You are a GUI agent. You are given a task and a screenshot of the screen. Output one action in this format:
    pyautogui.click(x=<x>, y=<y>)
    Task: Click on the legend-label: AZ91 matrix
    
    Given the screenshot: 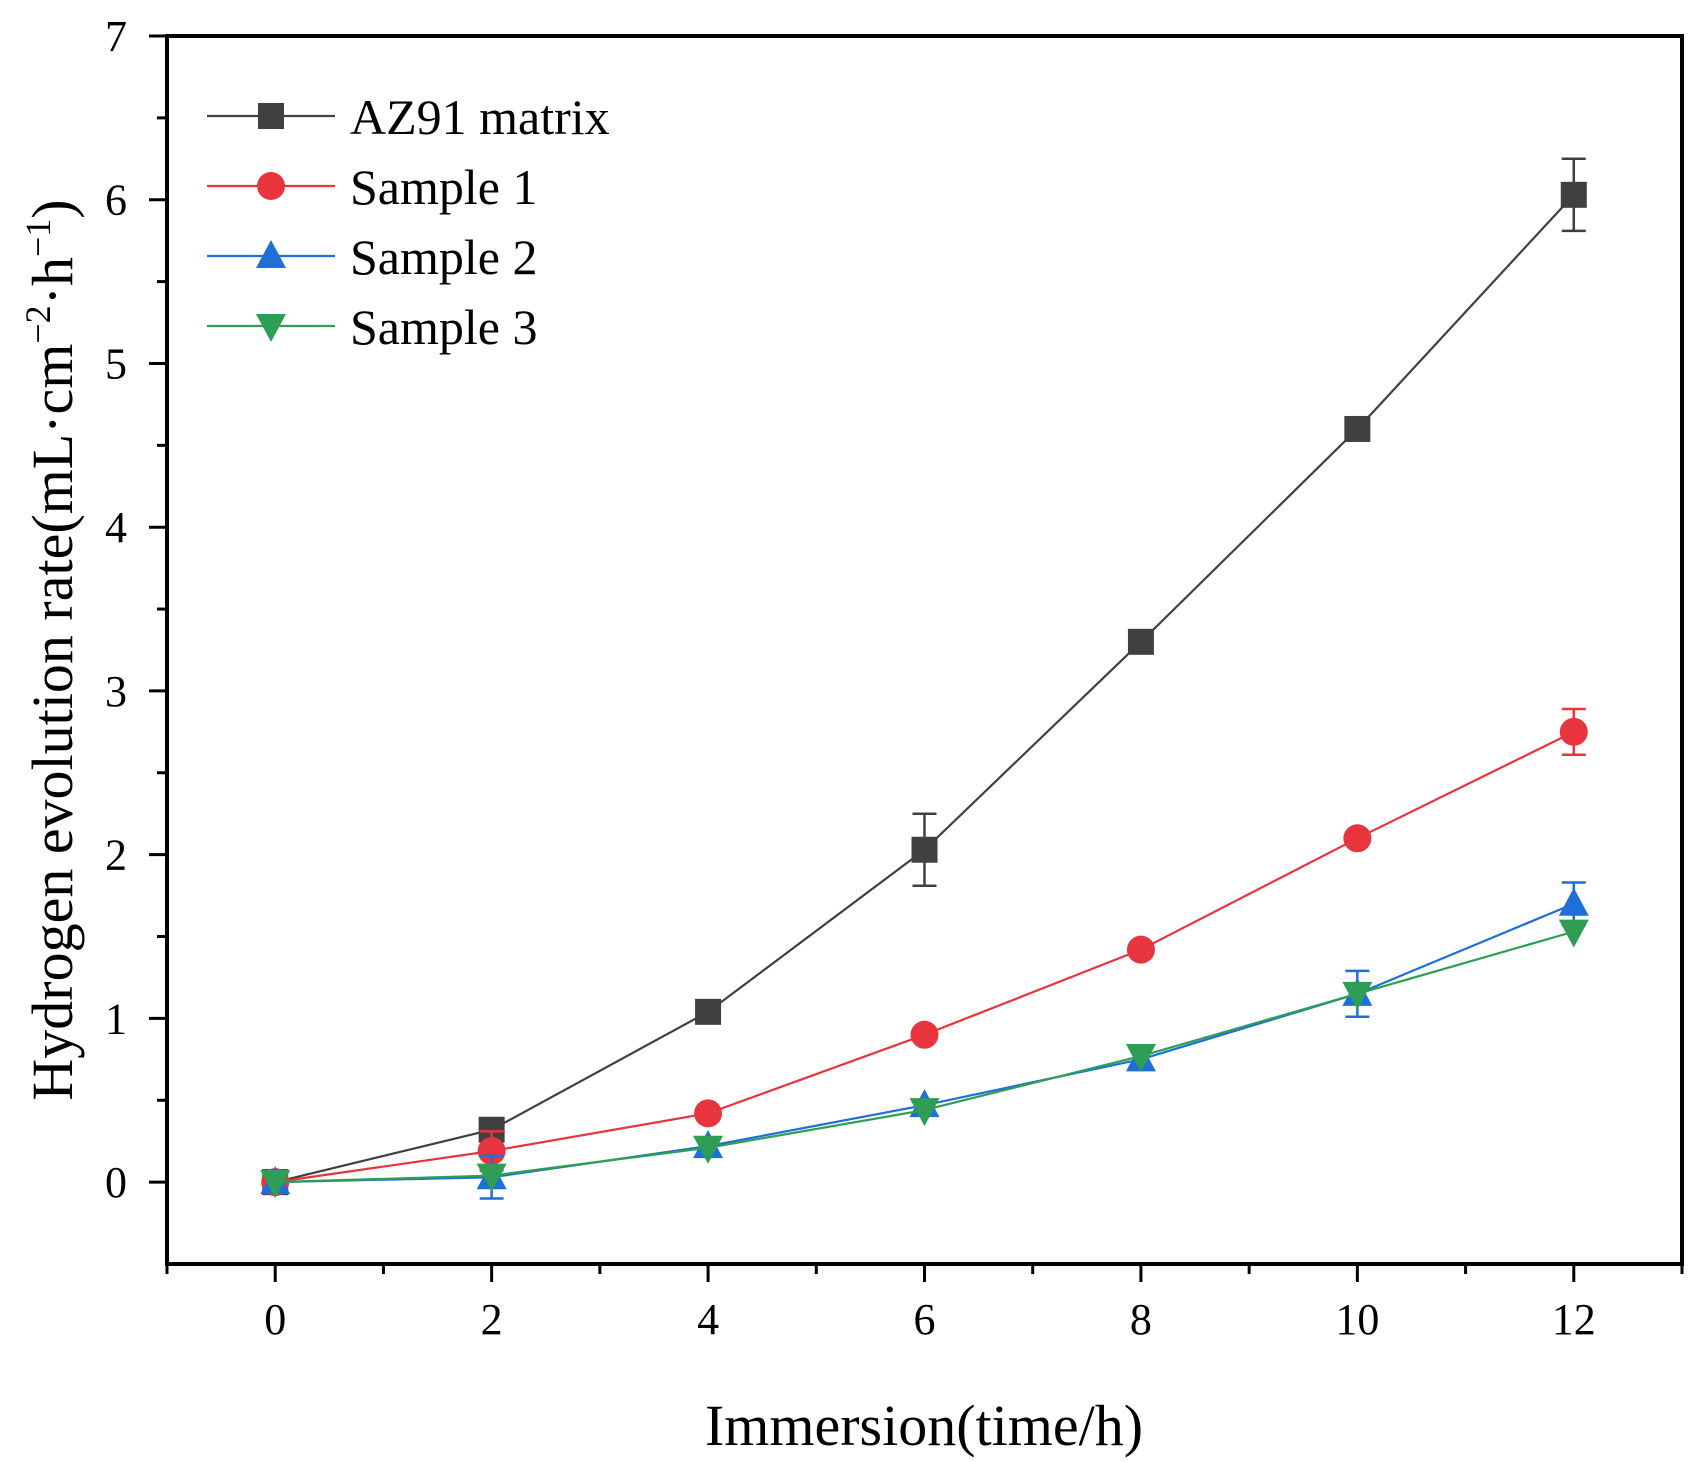 What is the action you would take?
    pyautogui.click(x=480, y=117)
    